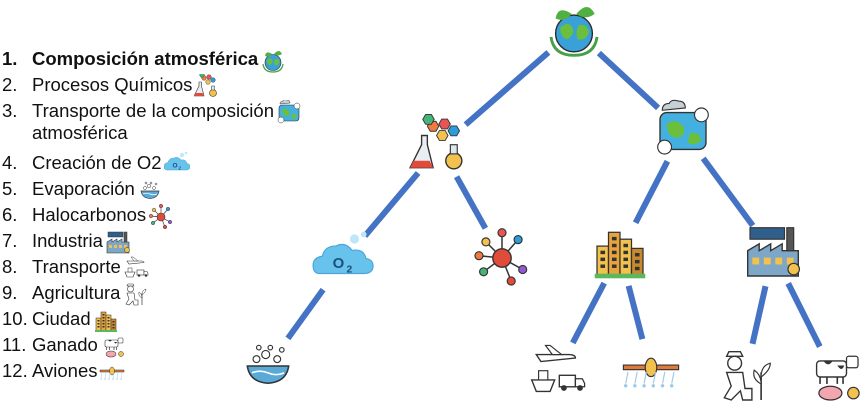 The image size is (864, 417). I want to click on legend-item: 8. Transporte, so click(167, 269).